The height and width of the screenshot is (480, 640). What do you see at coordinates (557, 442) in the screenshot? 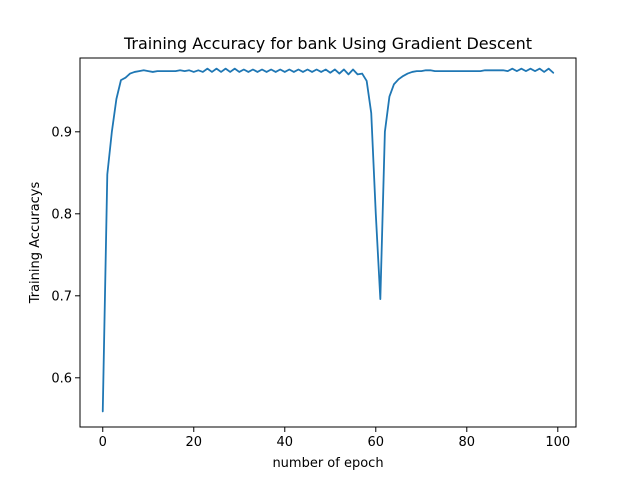
I see `x-tick-label: 100` at bounding box center [557, 442].